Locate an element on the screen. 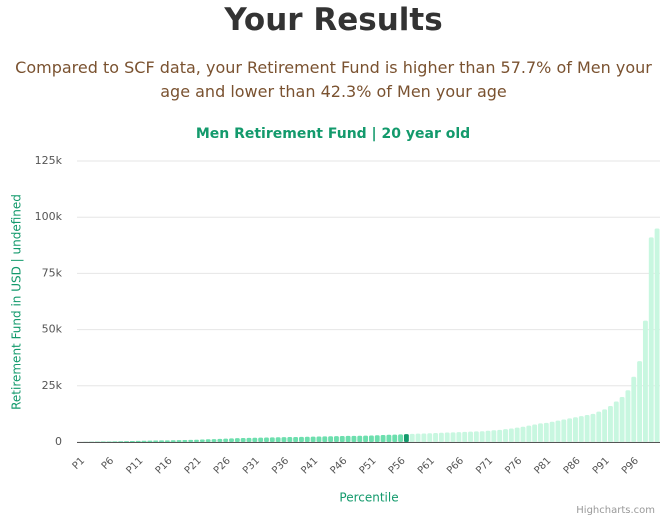 The image size is (667, 519). x-tick-label: P11 is located at coordinates (134, 465).